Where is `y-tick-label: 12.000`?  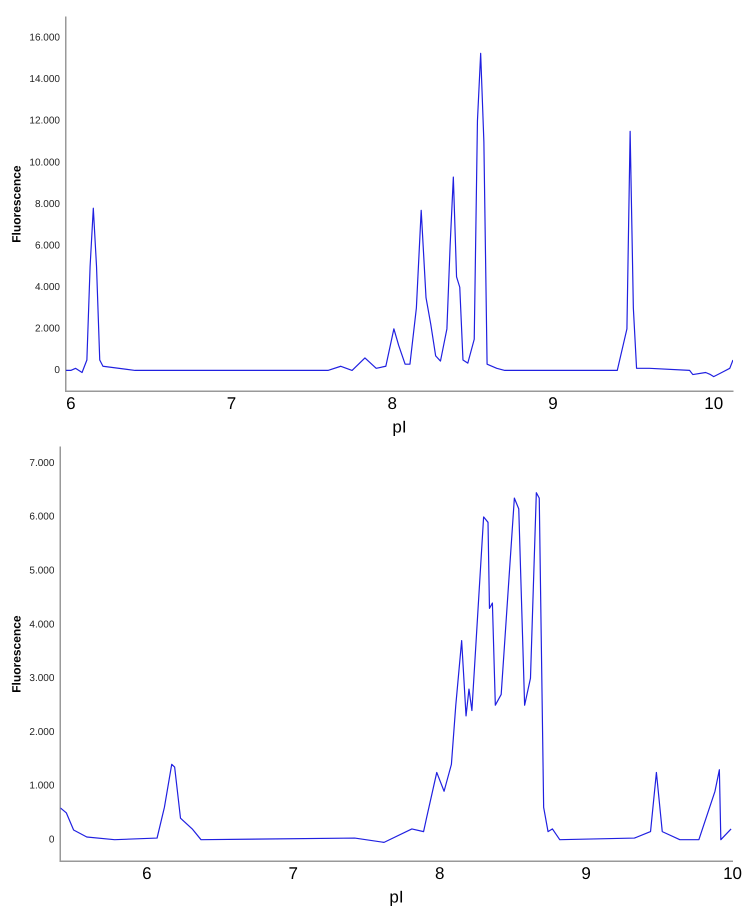 y-tick-label: 12.000 is located at coordinates (44, 121).